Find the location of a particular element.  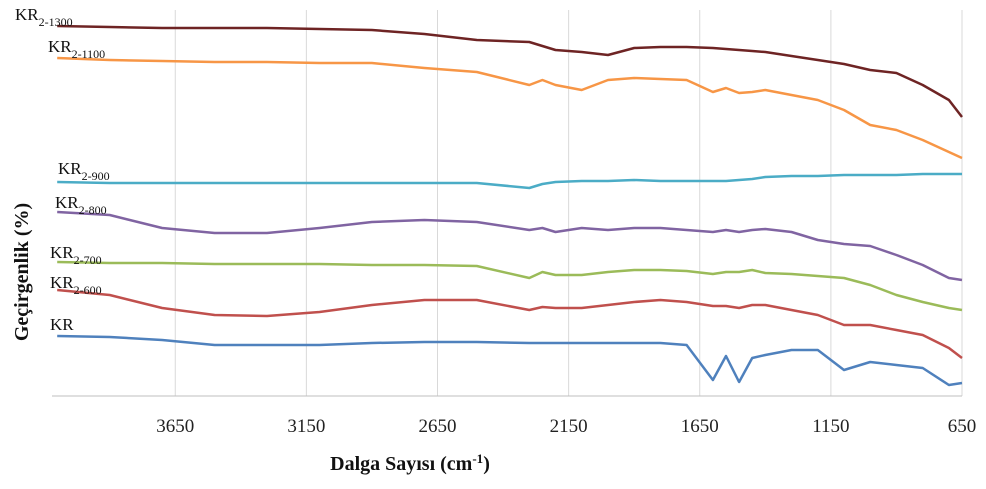

series-label: KR2-700 is located at coordinates (76, 255).